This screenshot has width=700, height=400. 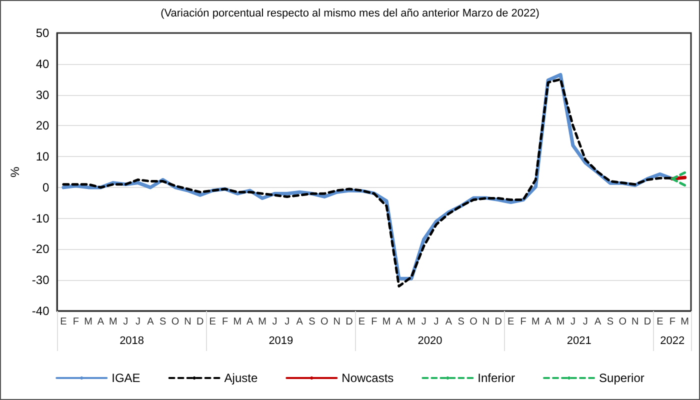 What do you see at coordinates (41, 311) in the screenshot?
I see `y-tick-label: -40` at bounding box center [41, 311].